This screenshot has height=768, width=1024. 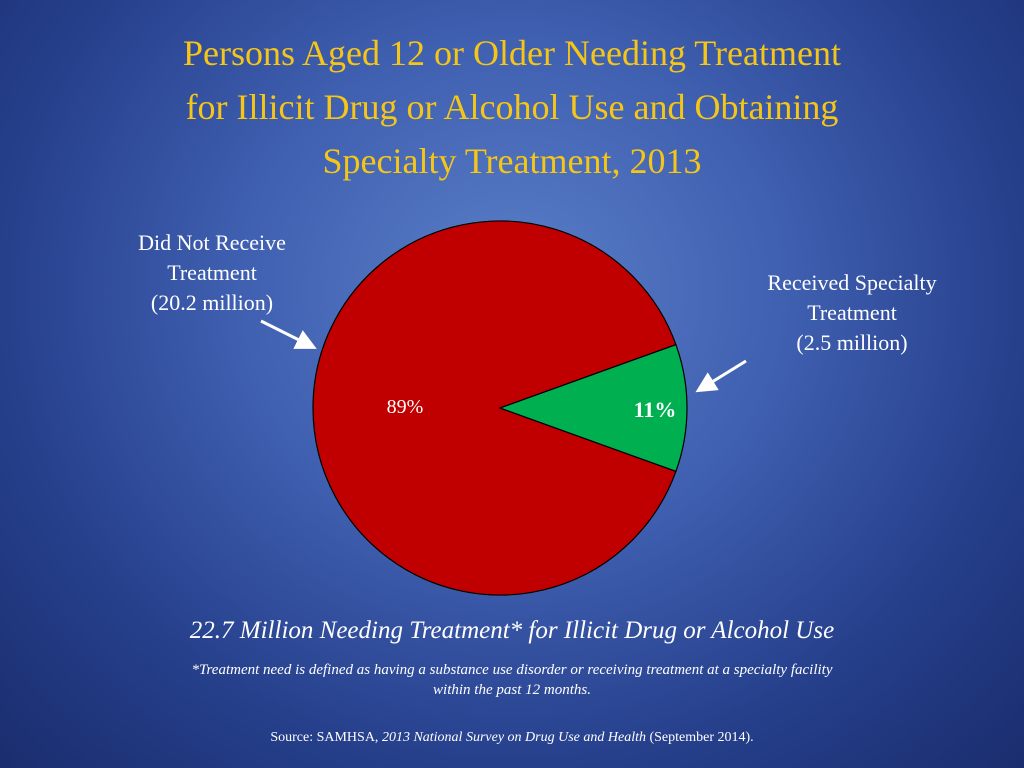 I want to click on chart-title-line-3: Specialty Treatment, 2013, so click(x=512, y=161).